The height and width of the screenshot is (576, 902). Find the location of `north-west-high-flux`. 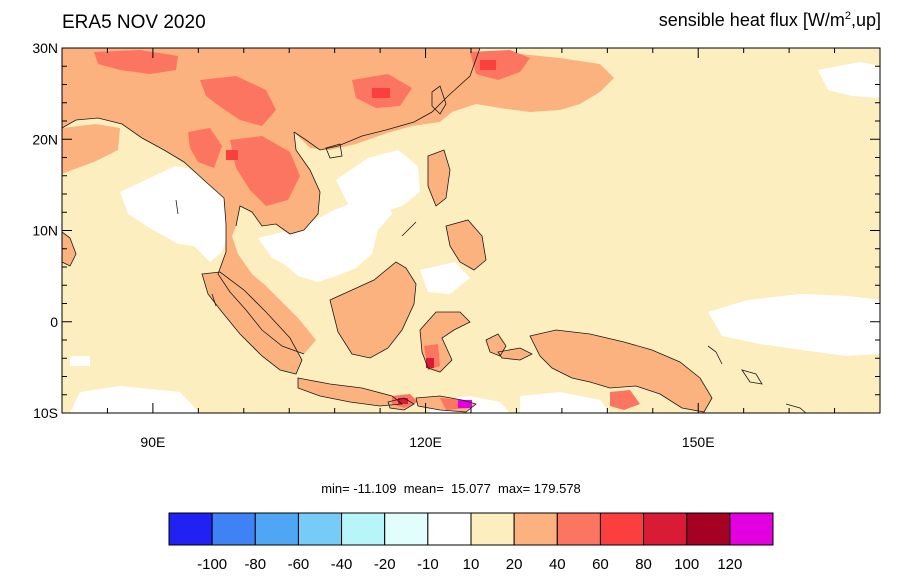

north-west-high-flux is located at coordinates (136, 62).